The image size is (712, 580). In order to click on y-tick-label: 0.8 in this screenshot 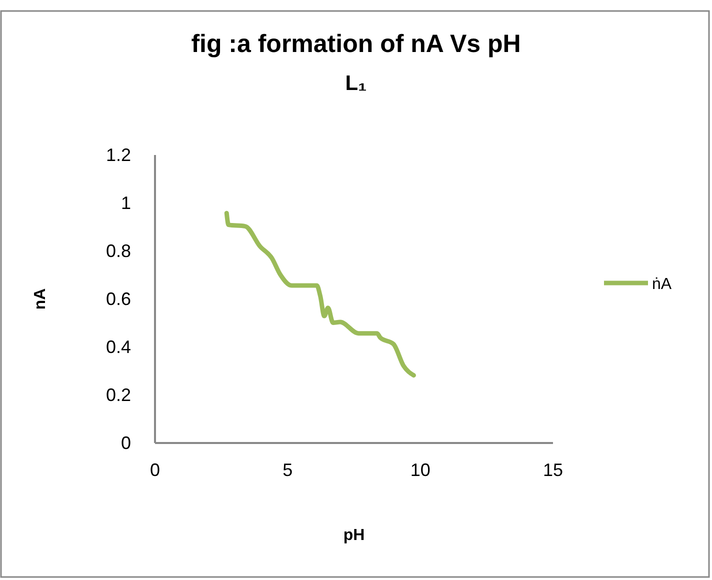, I will do `click(118, 250)`.